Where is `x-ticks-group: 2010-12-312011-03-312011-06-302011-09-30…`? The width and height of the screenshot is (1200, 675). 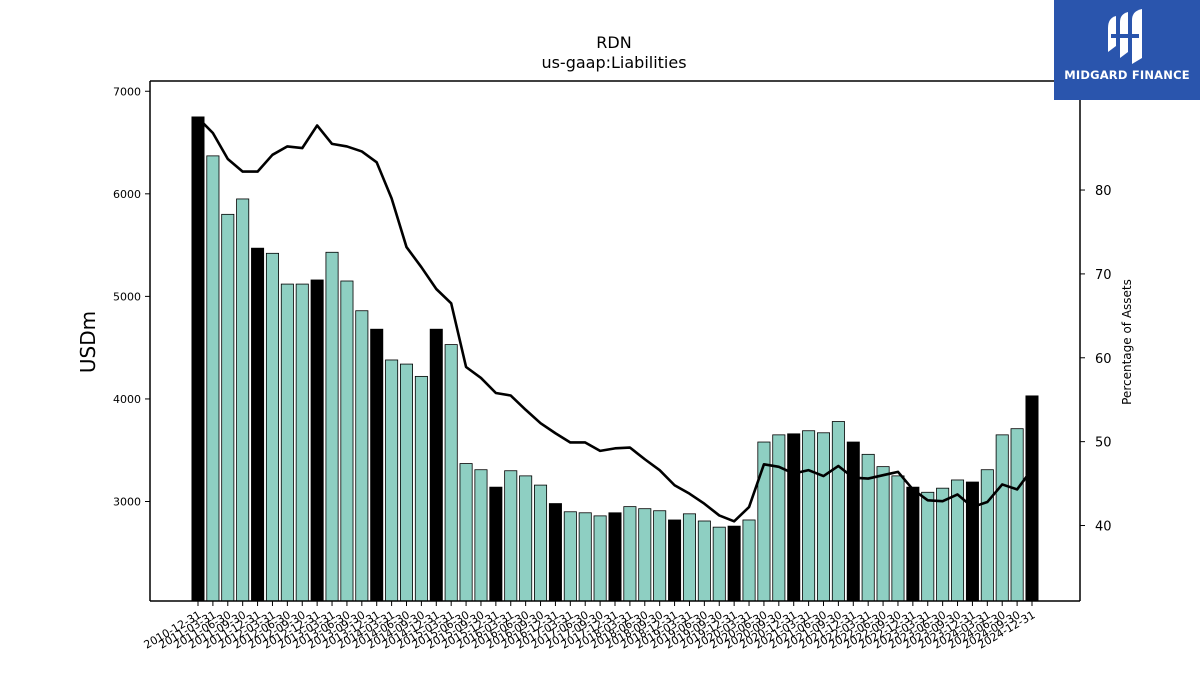 x-ticks-group: 2010-12-312011-03-312011-06-302011-09-30… is located at coordinates (590, 626).